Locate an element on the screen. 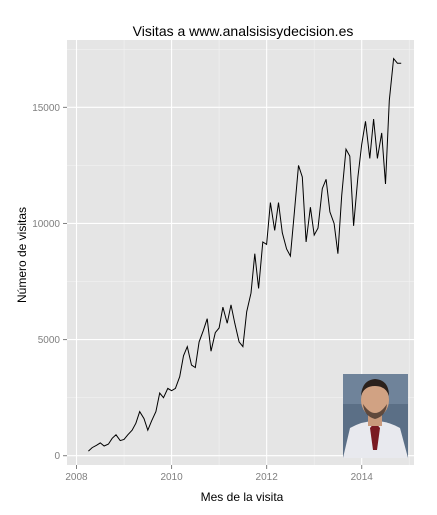 The image size is (437, 515). y-axis-title: Número de visitas is located at coordinates (22, 255).